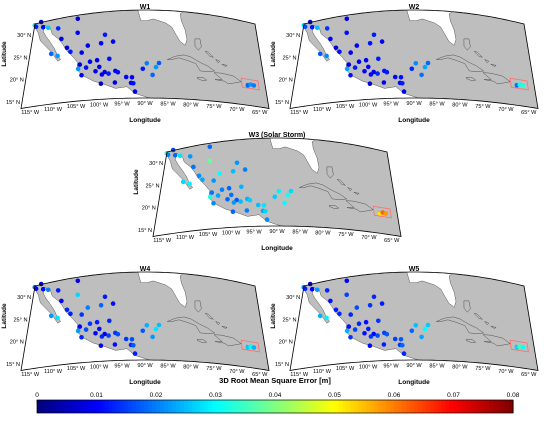  Describe the element at coordinates (149, 209) in the screenshot. I see `lat-tick-label: 20° N` at that location.